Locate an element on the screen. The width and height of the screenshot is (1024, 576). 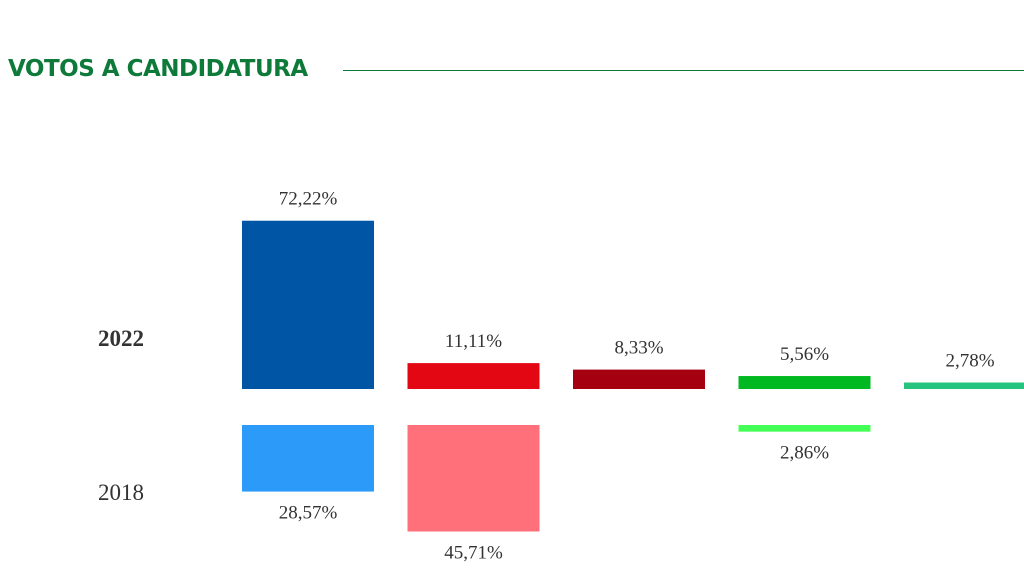
data-label-2022-3: 5,56% is located at coordinates (804, 354).